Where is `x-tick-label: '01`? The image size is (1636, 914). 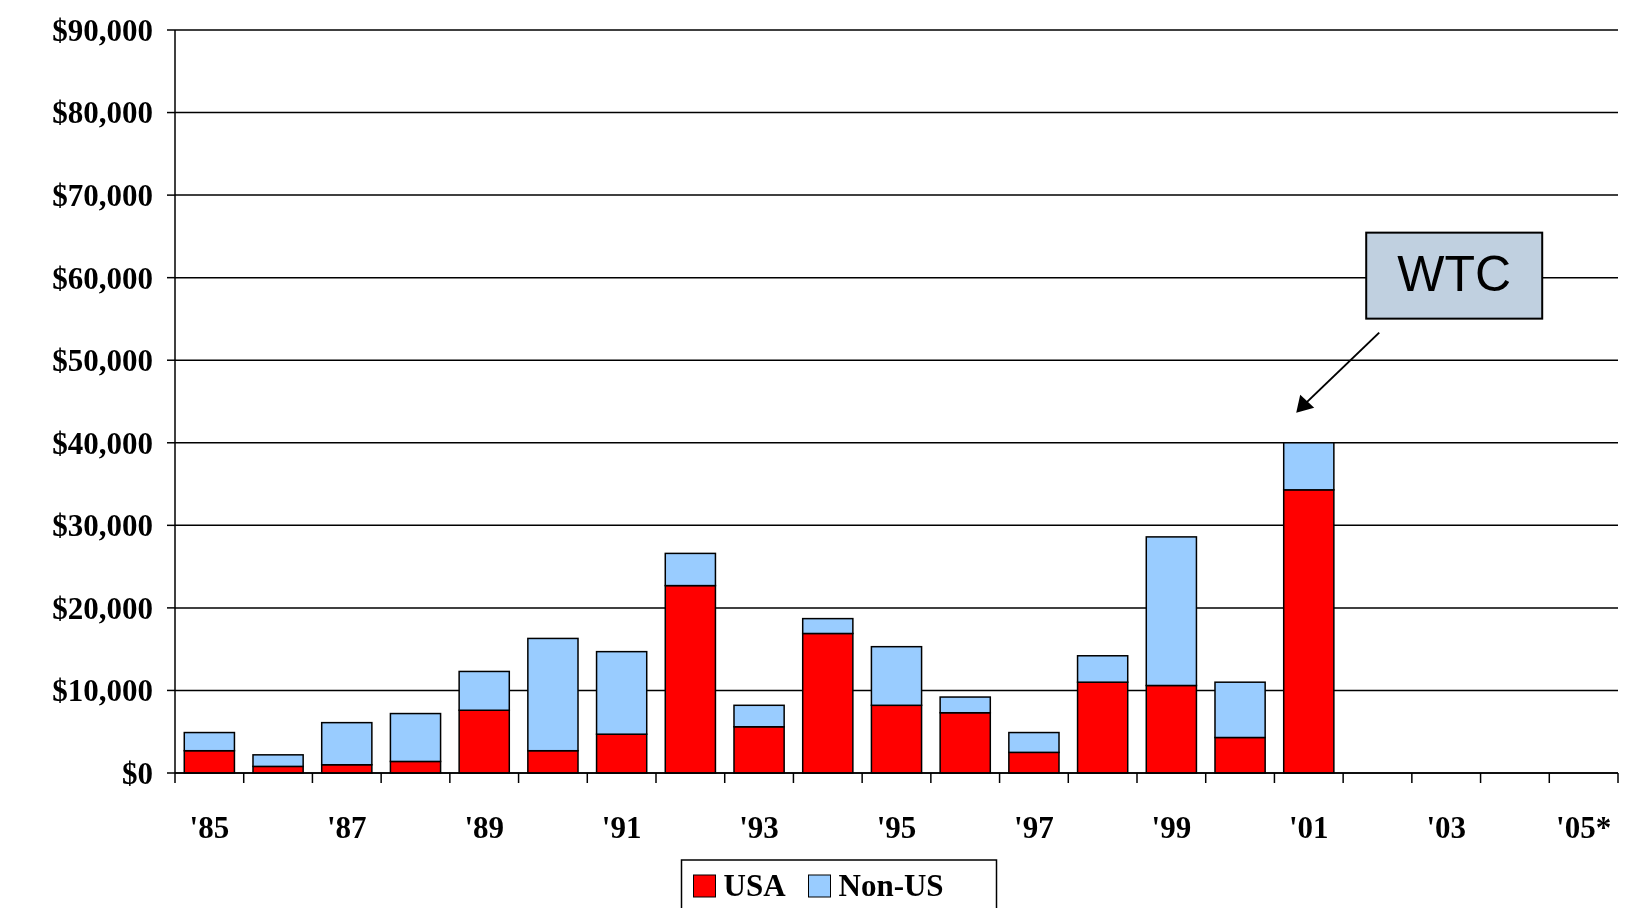 x-tick-label: '01 is located at coordinates (1308, 827).